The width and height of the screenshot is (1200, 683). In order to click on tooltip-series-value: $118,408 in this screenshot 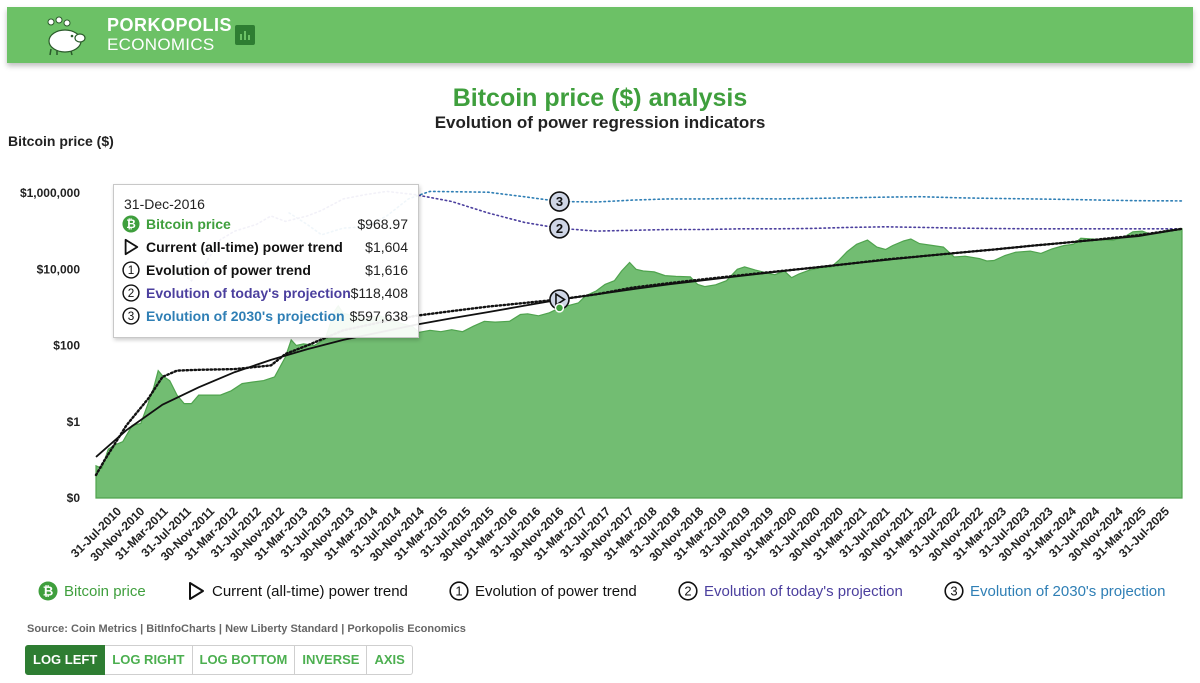, I will do `click(379, 293)`.